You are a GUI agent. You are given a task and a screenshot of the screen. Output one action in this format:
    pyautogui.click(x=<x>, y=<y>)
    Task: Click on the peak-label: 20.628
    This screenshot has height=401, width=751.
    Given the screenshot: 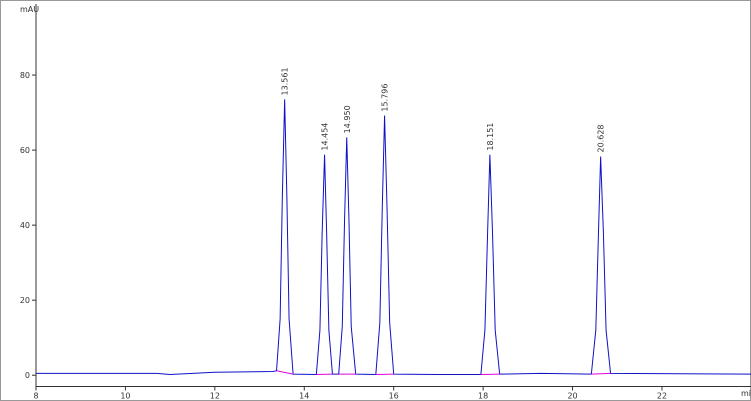 What is the action you would take?
    pyautogui.click(x=601, y=138)
    